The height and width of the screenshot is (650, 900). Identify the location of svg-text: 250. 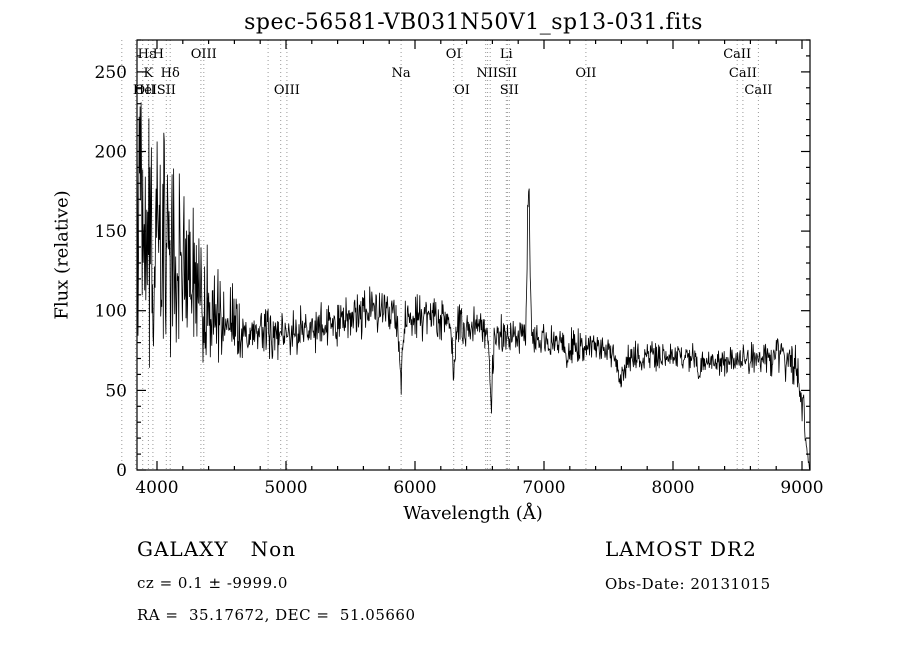
(111, 73).